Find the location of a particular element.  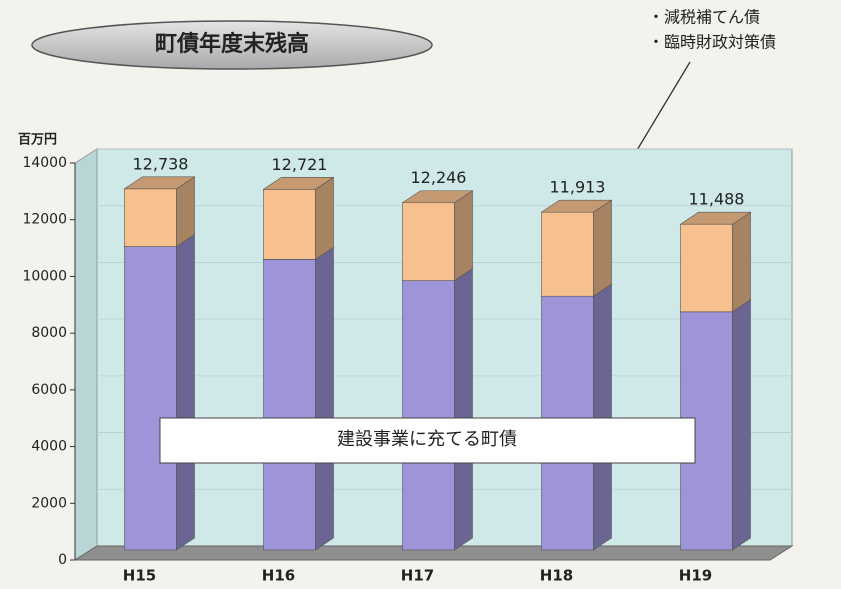

y-tick-label: 2000 is located at coordinates (49, 503).